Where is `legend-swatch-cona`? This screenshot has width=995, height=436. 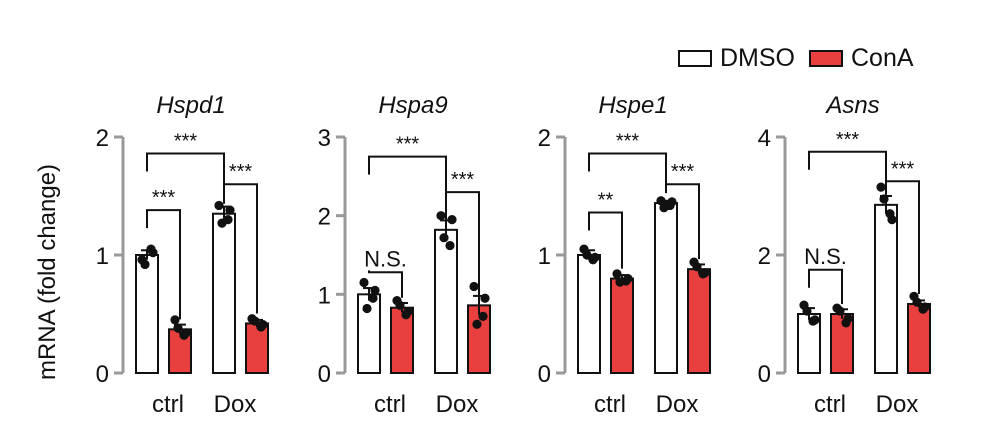
legend-swatch-cona is located at coordinates (826, 58).